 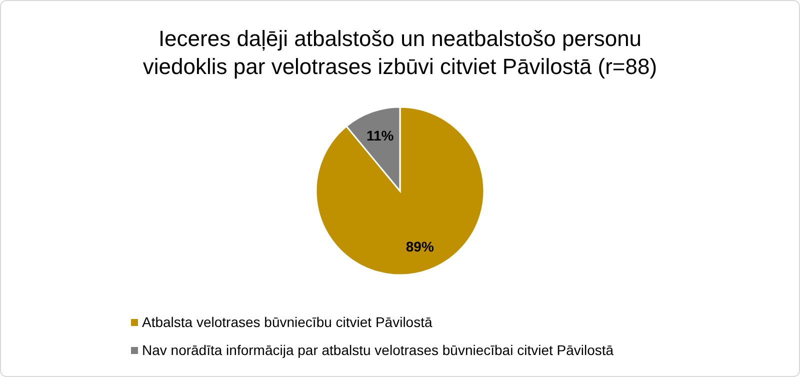 What do you see at coordinates (400, 191) in the screenshot?
I see `pie-slice` at bounding box center [400, 191].